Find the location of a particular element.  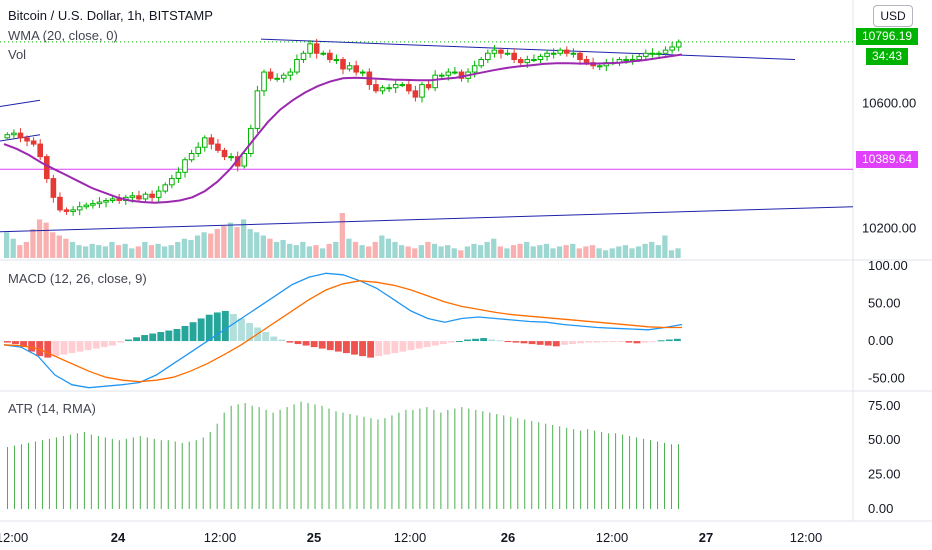

trendline-support is located at coordinates (427, 219).